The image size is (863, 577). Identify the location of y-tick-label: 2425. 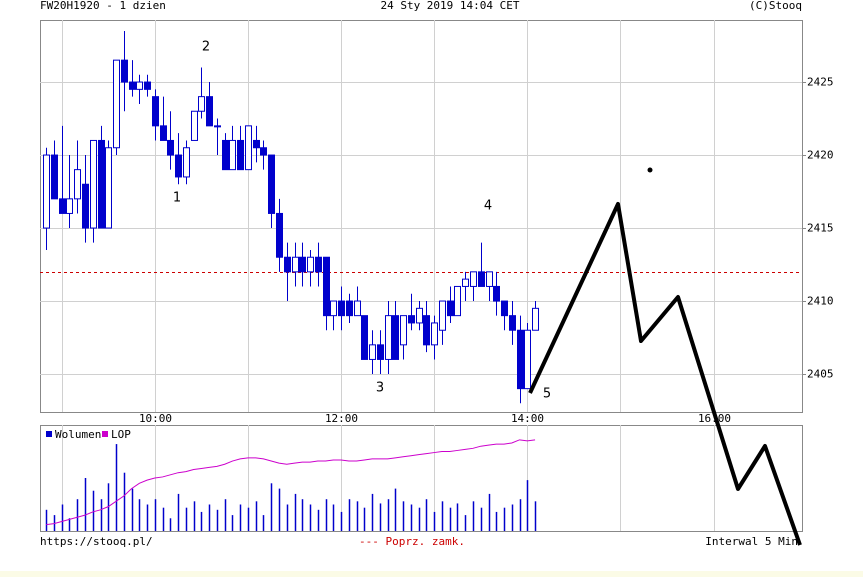
(820, 82).